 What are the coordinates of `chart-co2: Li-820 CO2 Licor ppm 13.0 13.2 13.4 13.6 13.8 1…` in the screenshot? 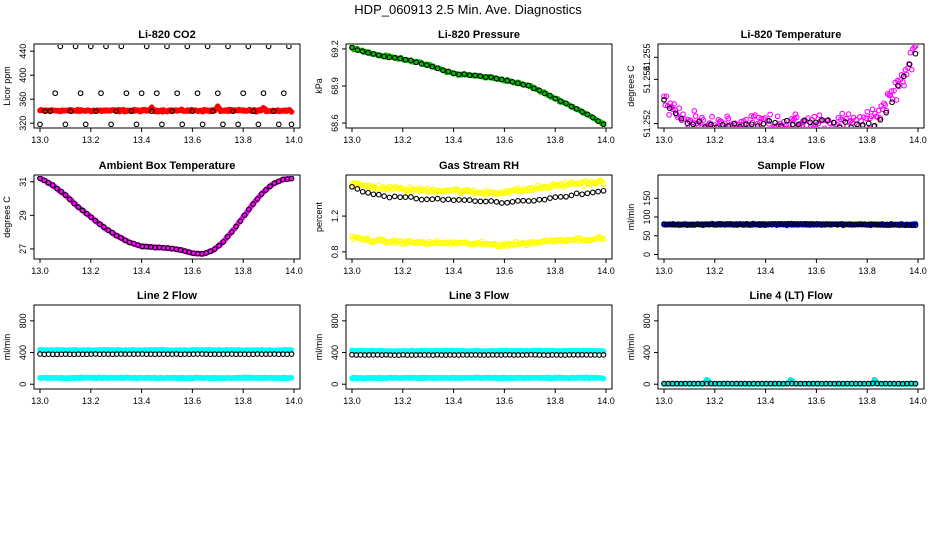 It's located at (152, 87).